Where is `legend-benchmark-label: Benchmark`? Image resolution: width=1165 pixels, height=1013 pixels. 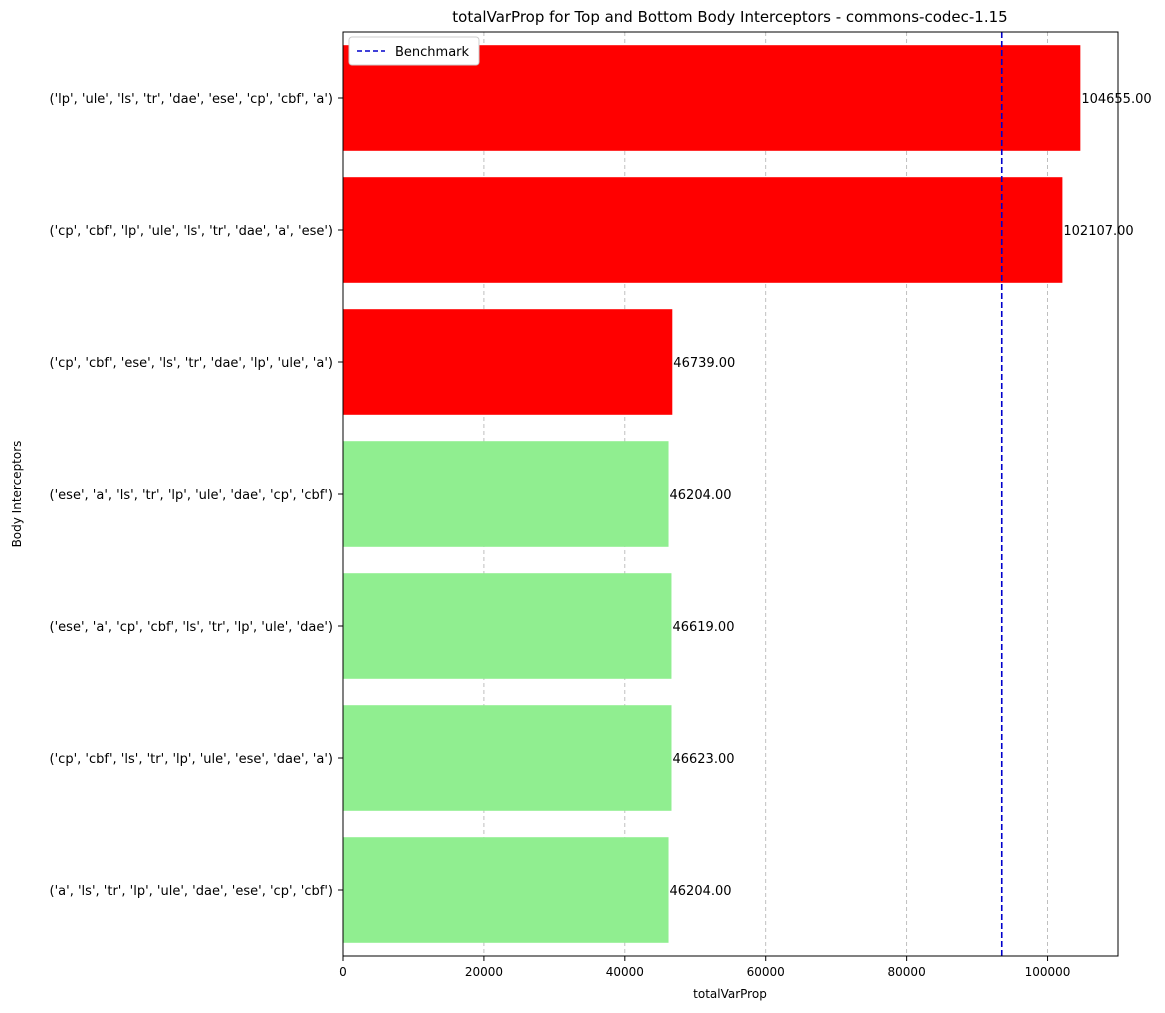
legend-benchmark-label: Benchmark is located at coordinates (432, 52).